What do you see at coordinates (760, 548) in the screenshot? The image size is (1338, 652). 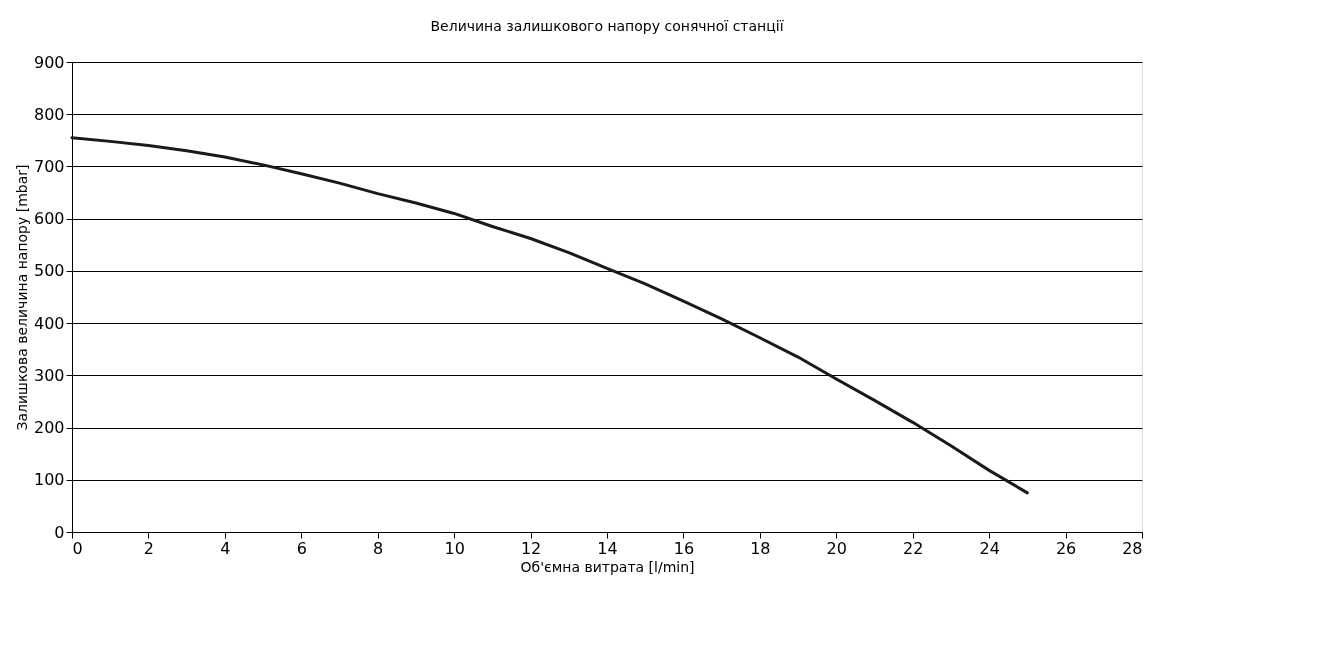 I see `x-tick-label: 18` at bounding box center [760, 548].